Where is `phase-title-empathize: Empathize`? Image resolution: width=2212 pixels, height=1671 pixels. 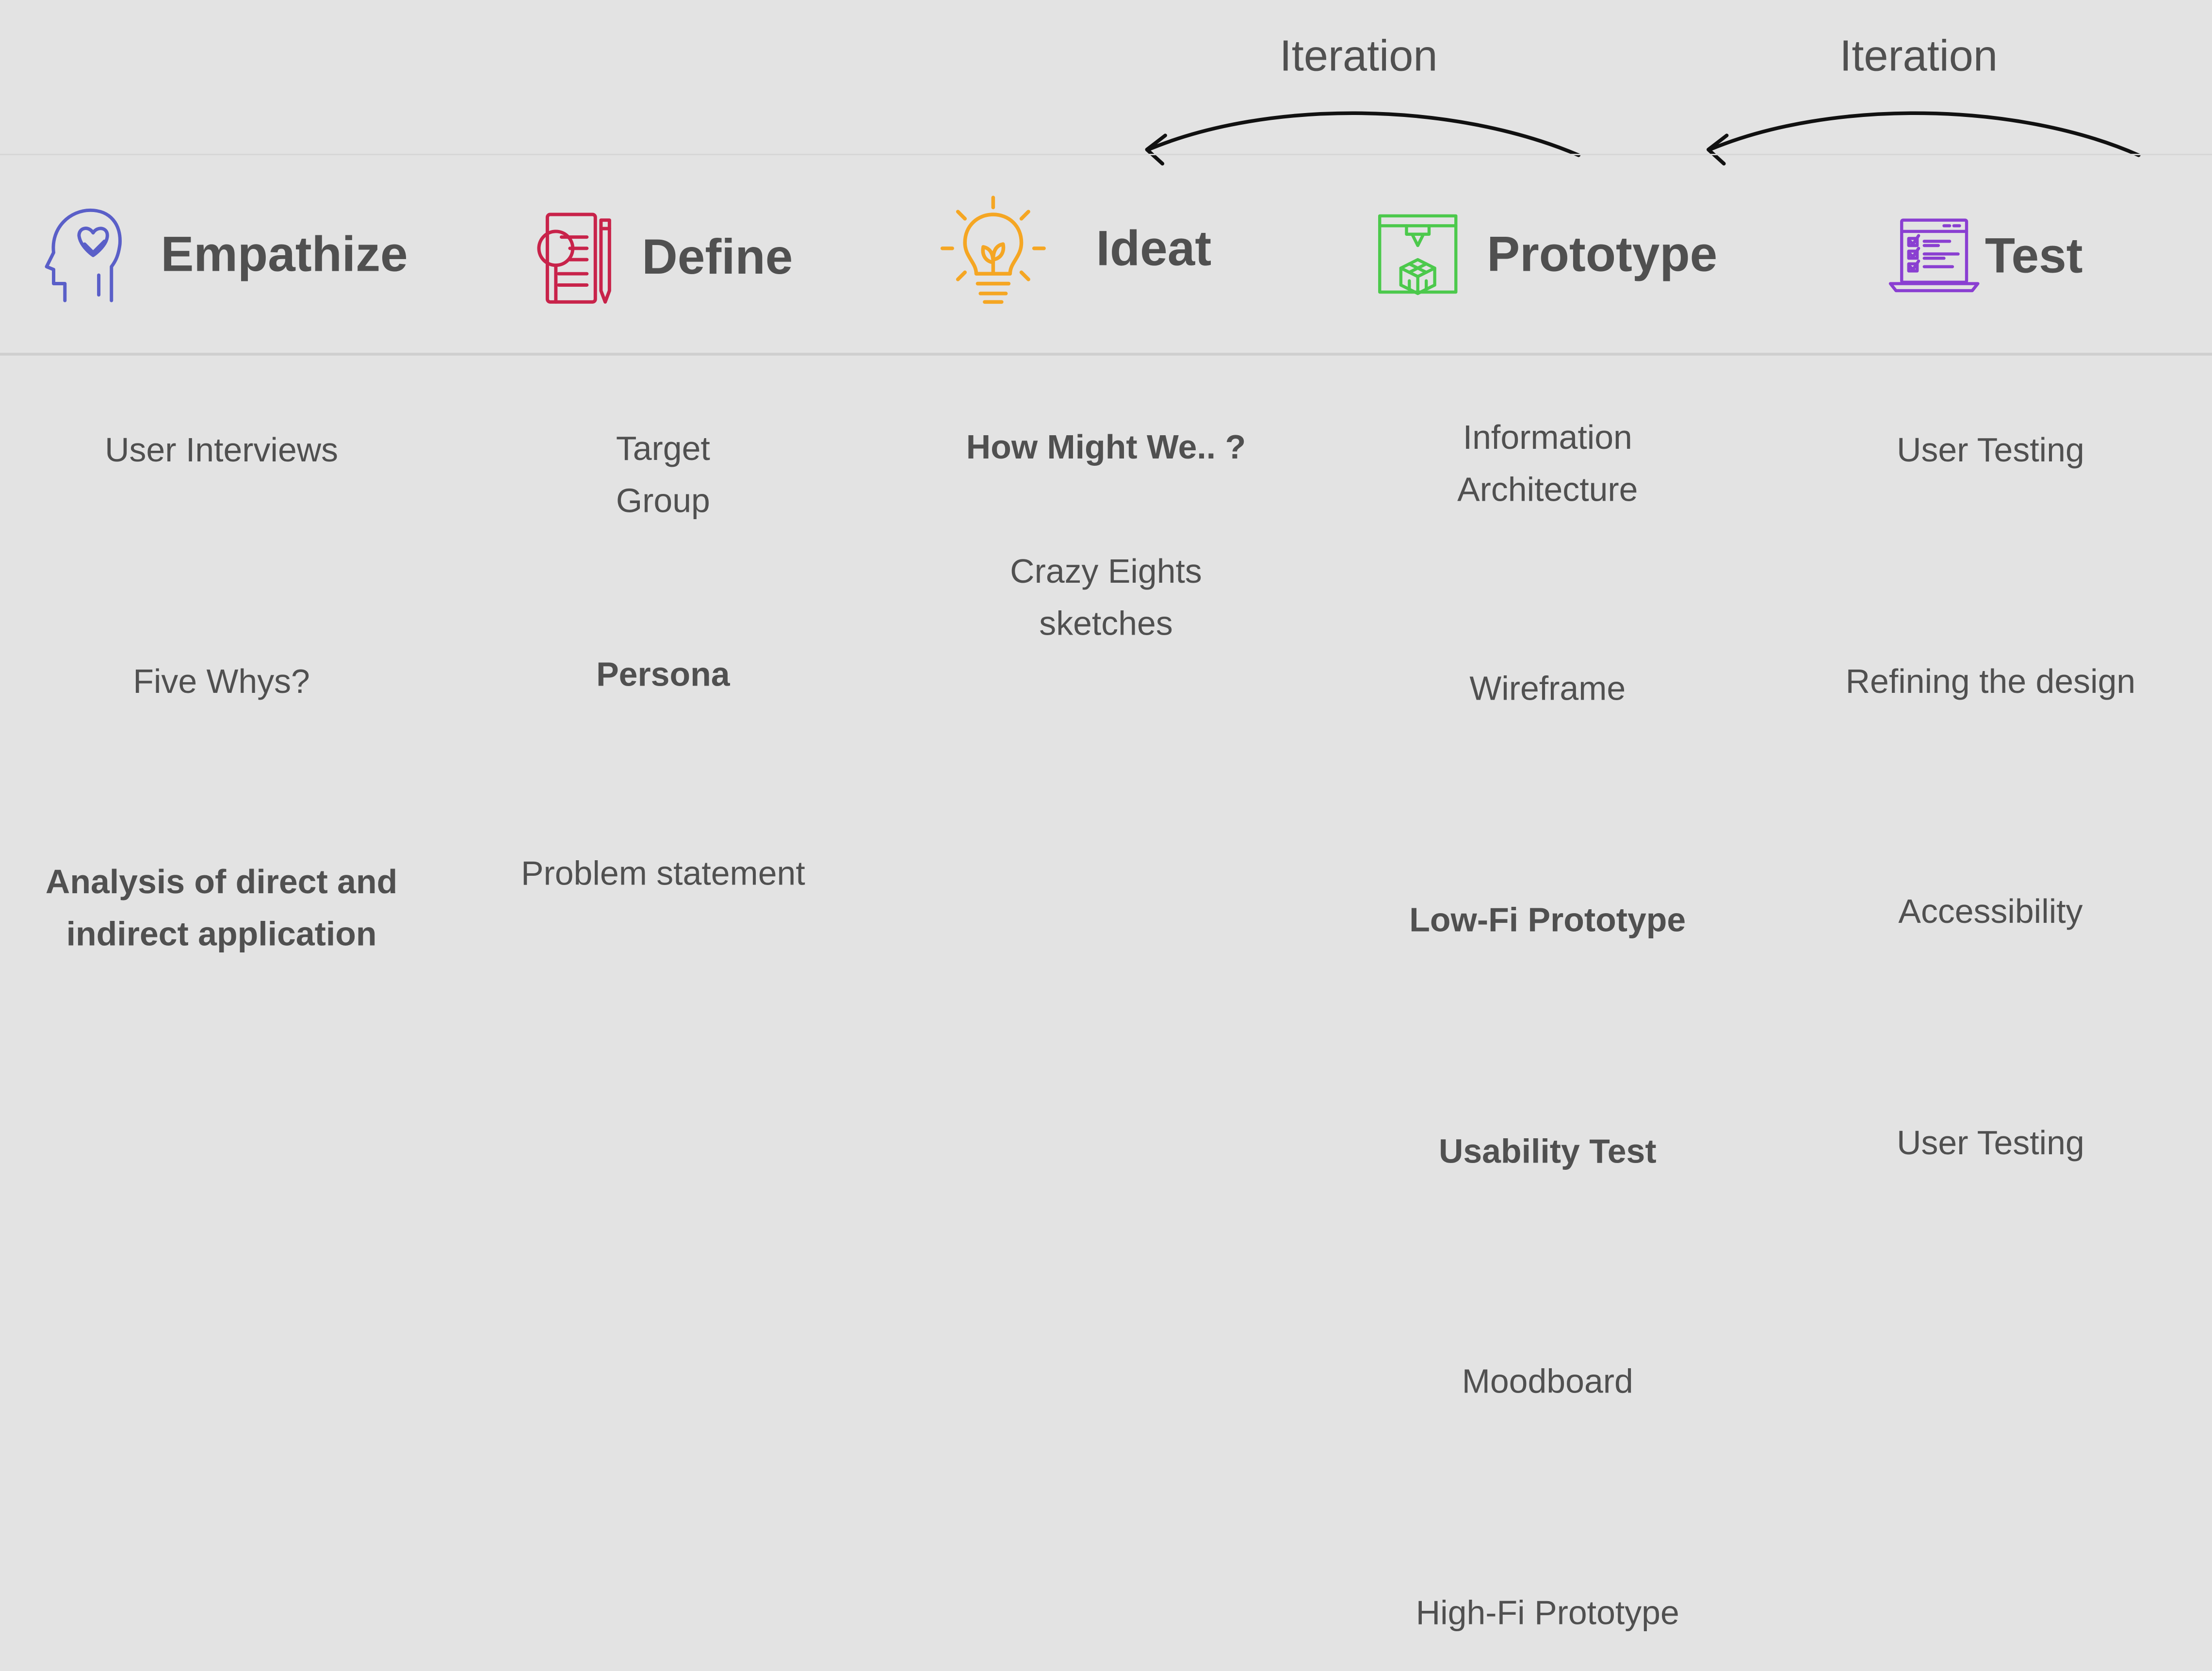 phase-title-empathize: Empathize is located at coordinates (284, 254).